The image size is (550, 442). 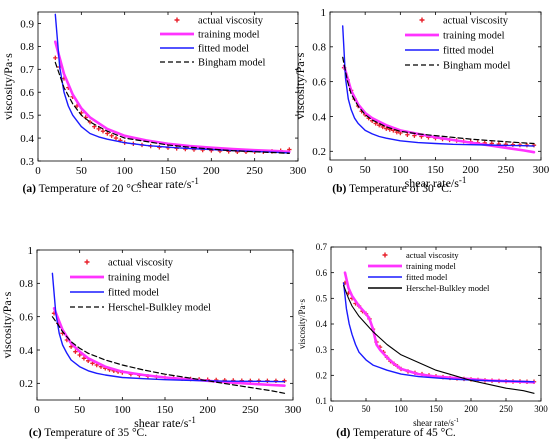 What do you see at coordinates (321, 401) in the screenshot?
I see `y-tick-label: 0.1` at bounding box center [321, 401].